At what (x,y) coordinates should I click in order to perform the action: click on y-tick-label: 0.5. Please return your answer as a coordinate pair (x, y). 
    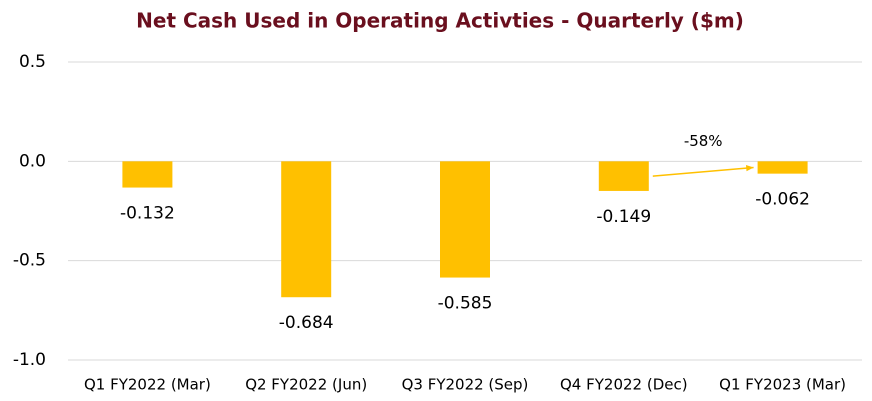
    Looking at the image, I should click on (32, 62).